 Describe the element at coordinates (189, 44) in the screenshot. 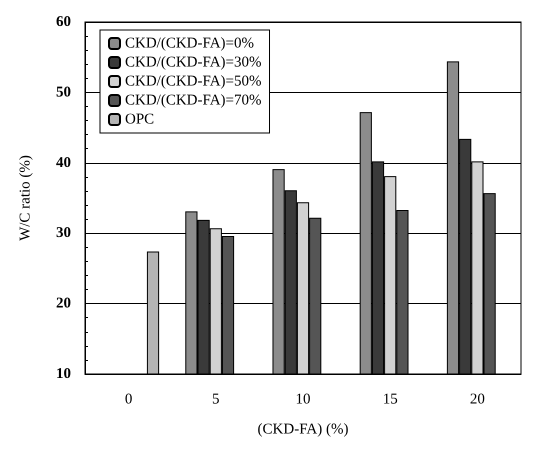

I see `legend-label: CKD/(CKD-FA)=0%` at that location.